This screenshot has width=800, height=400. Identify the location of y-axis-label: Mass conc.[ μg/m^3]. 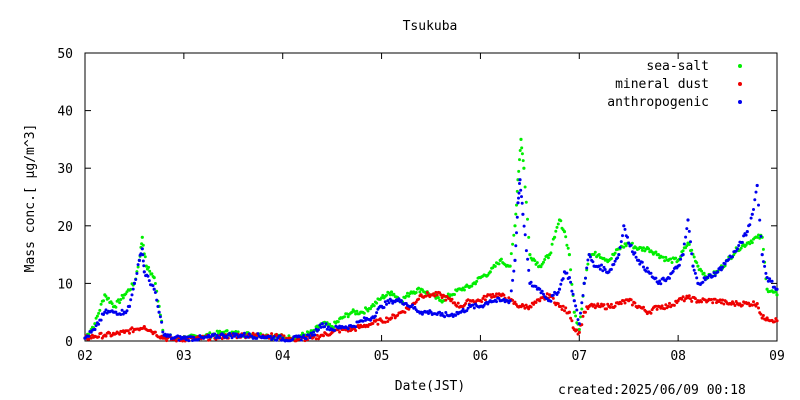
(30, 198).